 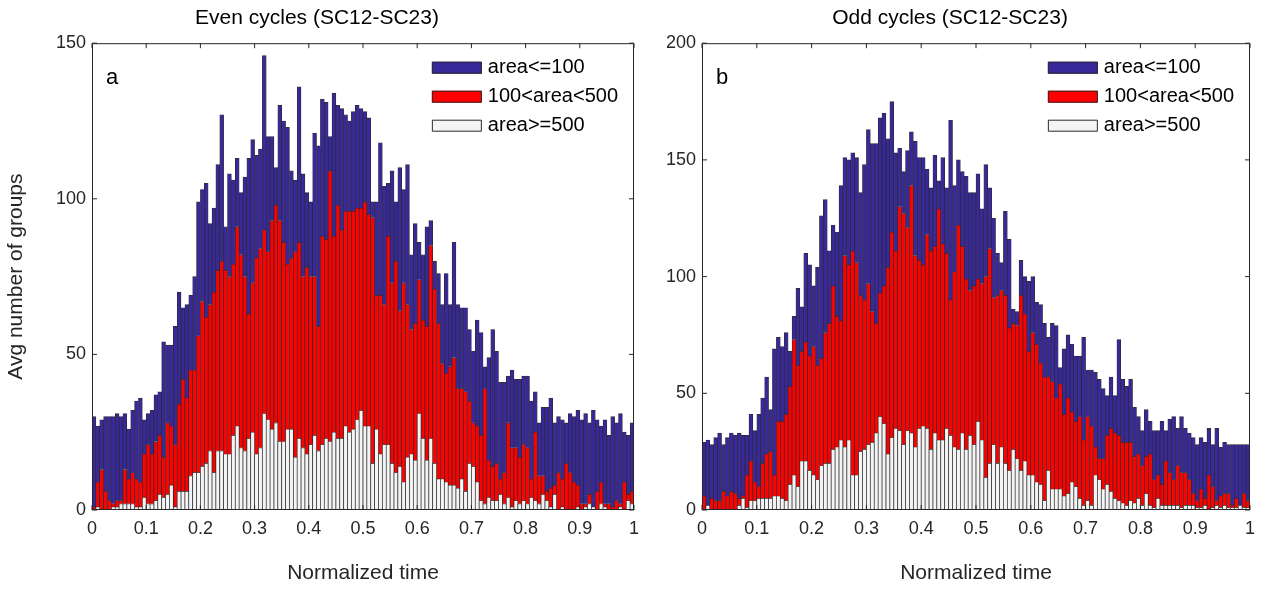 I want to click on chart-title: Even cycles (SC12-SC23), so click(x=317, y=17).